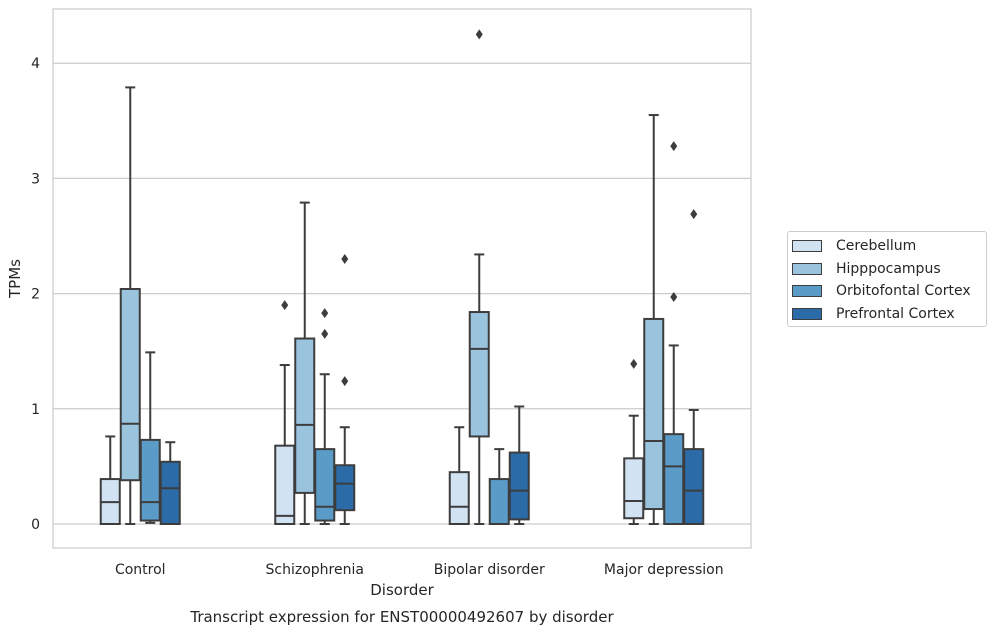  I want to click on y-tick-label: 3, so click(35, 179).